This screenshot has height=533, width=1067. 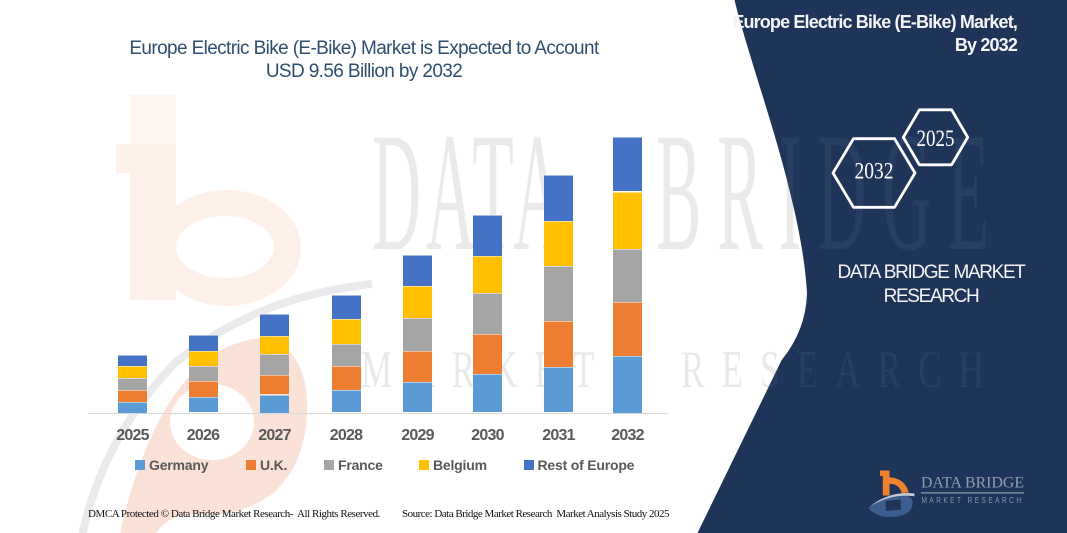 I want to click on svg-text: MARKET RESEARCH, so click(x=973, y=500).